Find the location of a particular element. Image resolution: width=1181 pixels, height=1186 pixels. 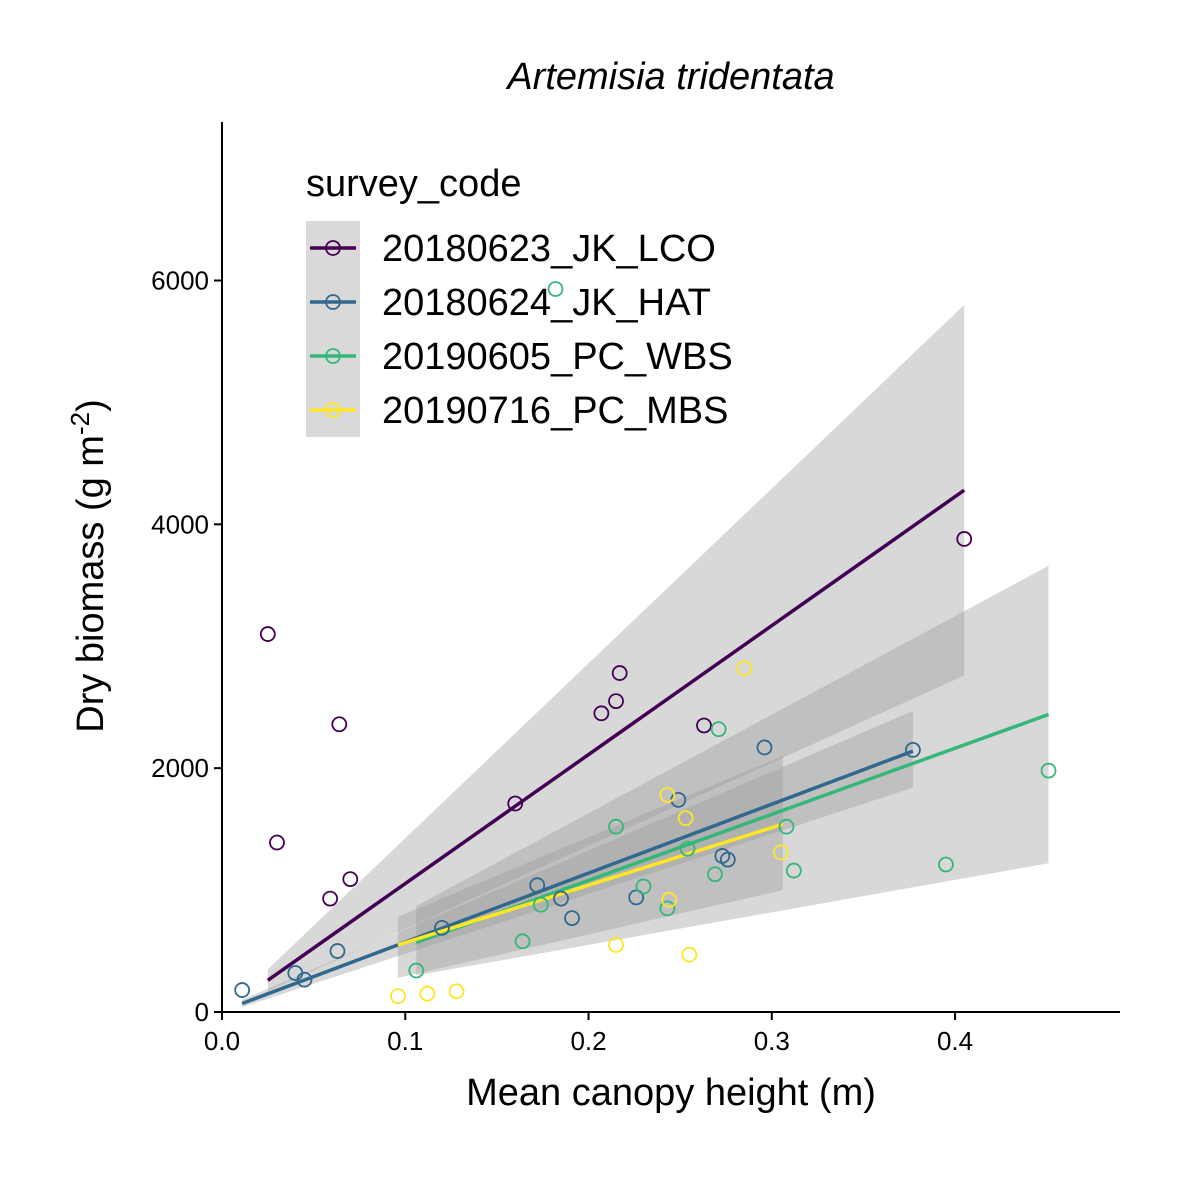

fit-line-20190716-pc-mbs is located at coordinates (590, 884).